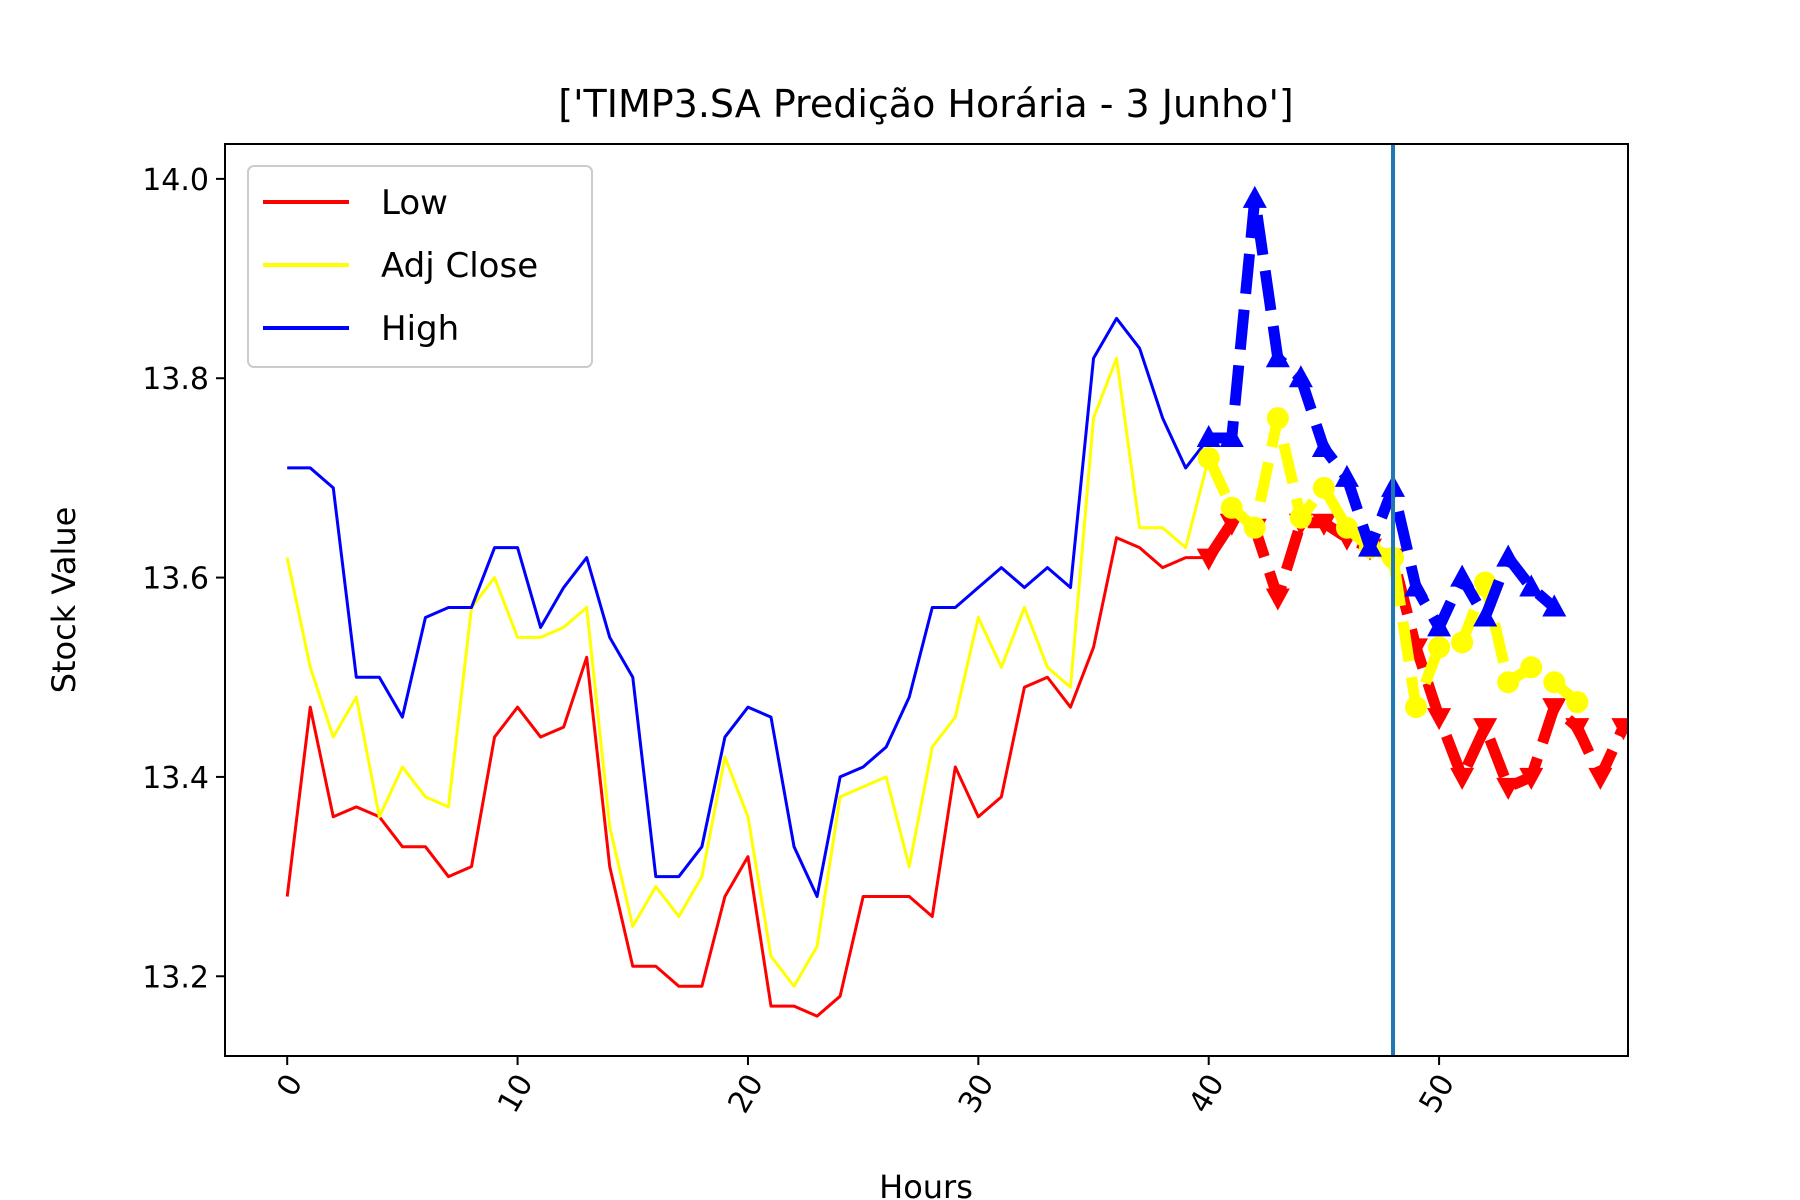  I want to click on predicted-line-high, so click(1383, 413).